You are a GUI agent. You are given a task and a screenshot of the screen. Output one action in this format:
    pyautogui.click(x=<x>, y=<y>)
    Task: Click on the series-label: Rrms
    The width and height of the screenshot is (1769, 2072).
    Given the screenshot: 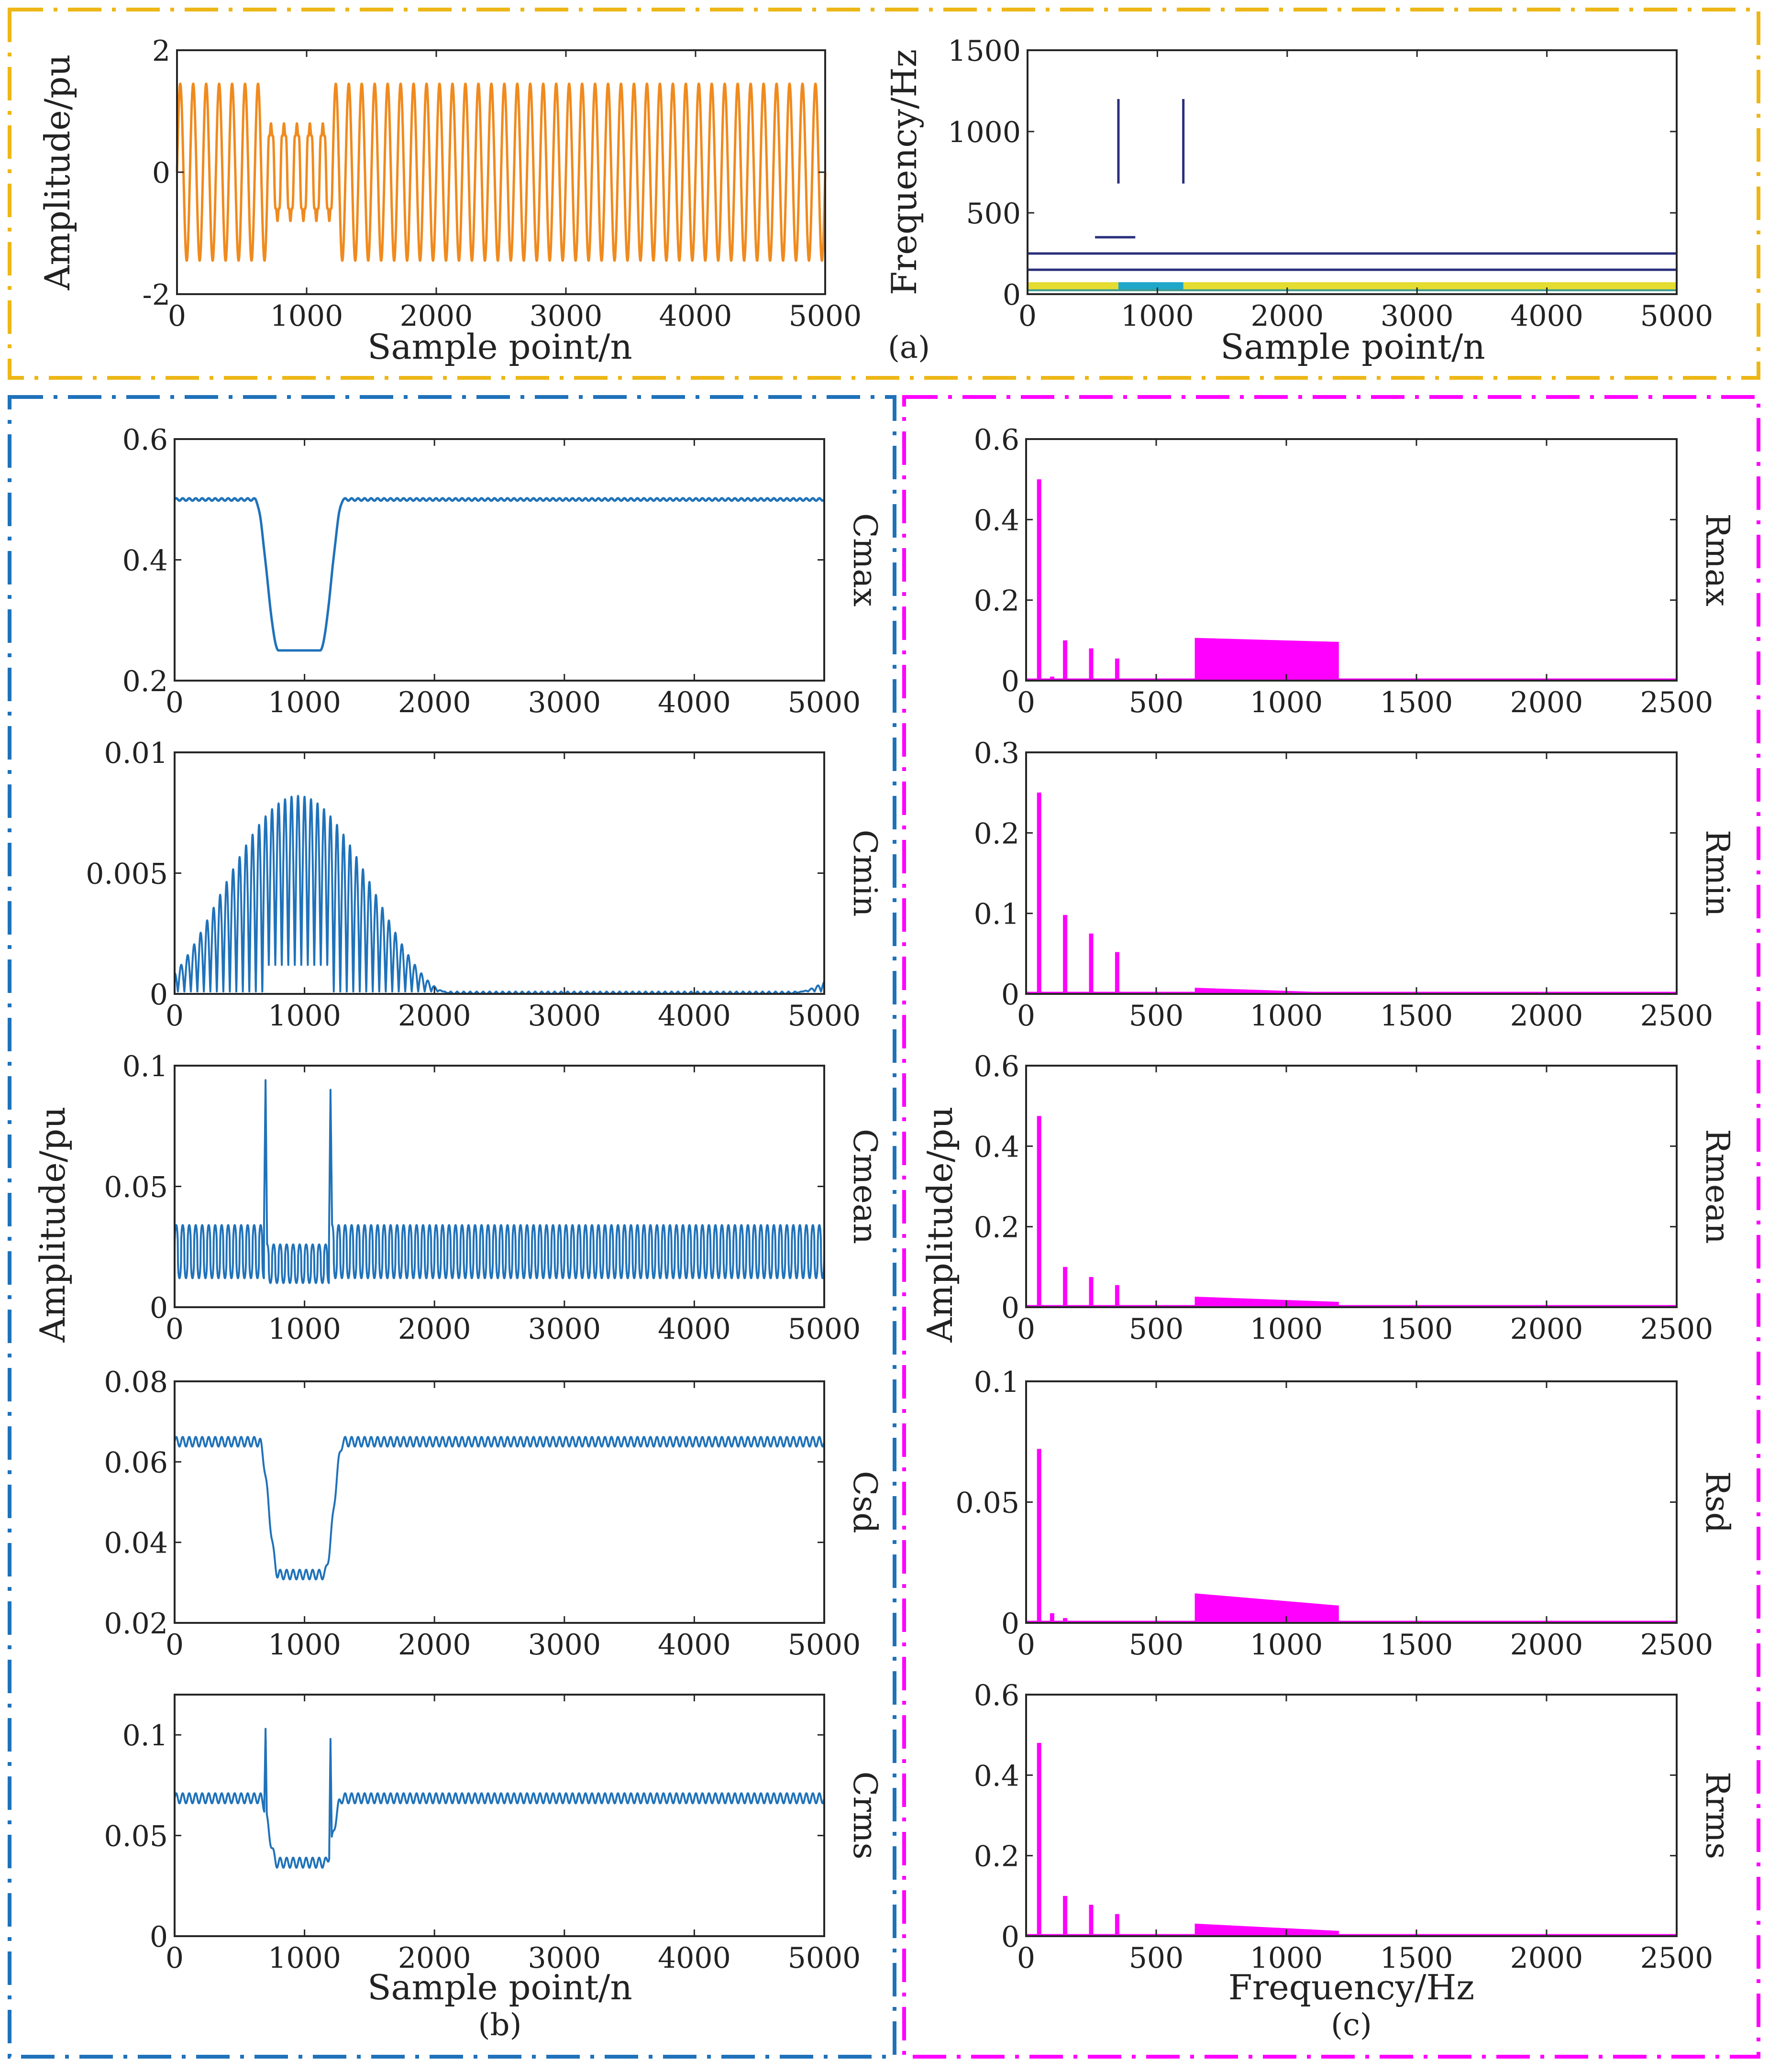 What is the action you would take?
    pyautogui.click(x=1717, y=1815)
    